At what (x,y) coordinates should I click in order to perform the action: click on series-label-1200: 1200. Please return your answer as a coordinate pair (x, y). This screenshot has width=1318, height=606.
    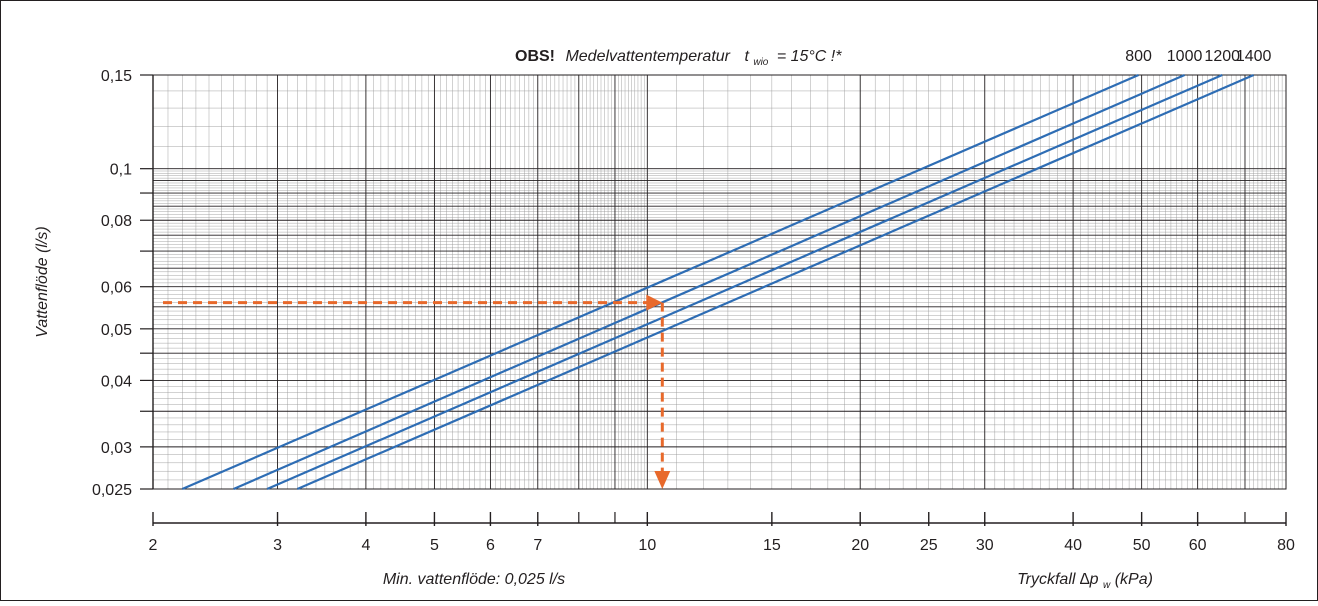
    Looking at the image, I should click on (1222, 56).